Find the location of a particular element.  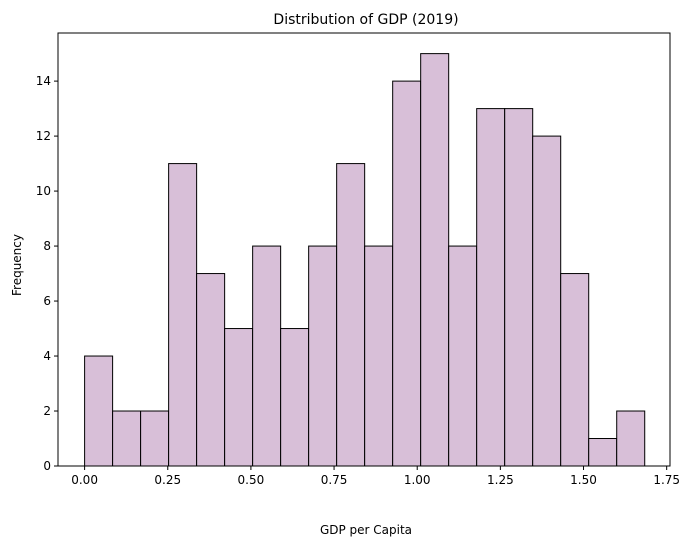

x-tick-label: 1.25 is located at coordinates (500, 480).